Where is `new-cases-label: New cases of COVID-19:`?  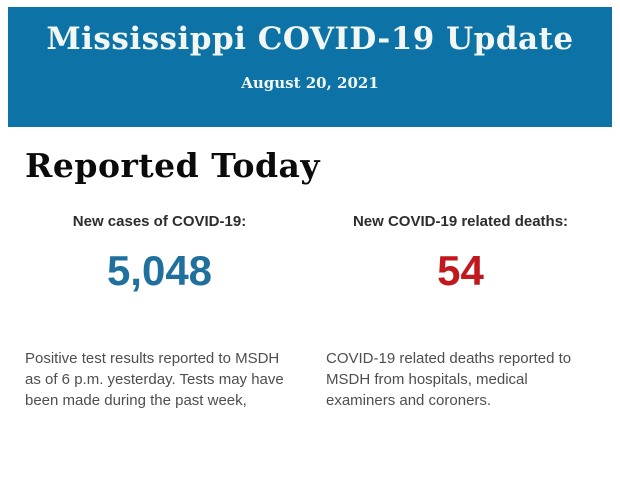
new-cases-label: New cases of COVID-19: is located at coordinates (159, 221).